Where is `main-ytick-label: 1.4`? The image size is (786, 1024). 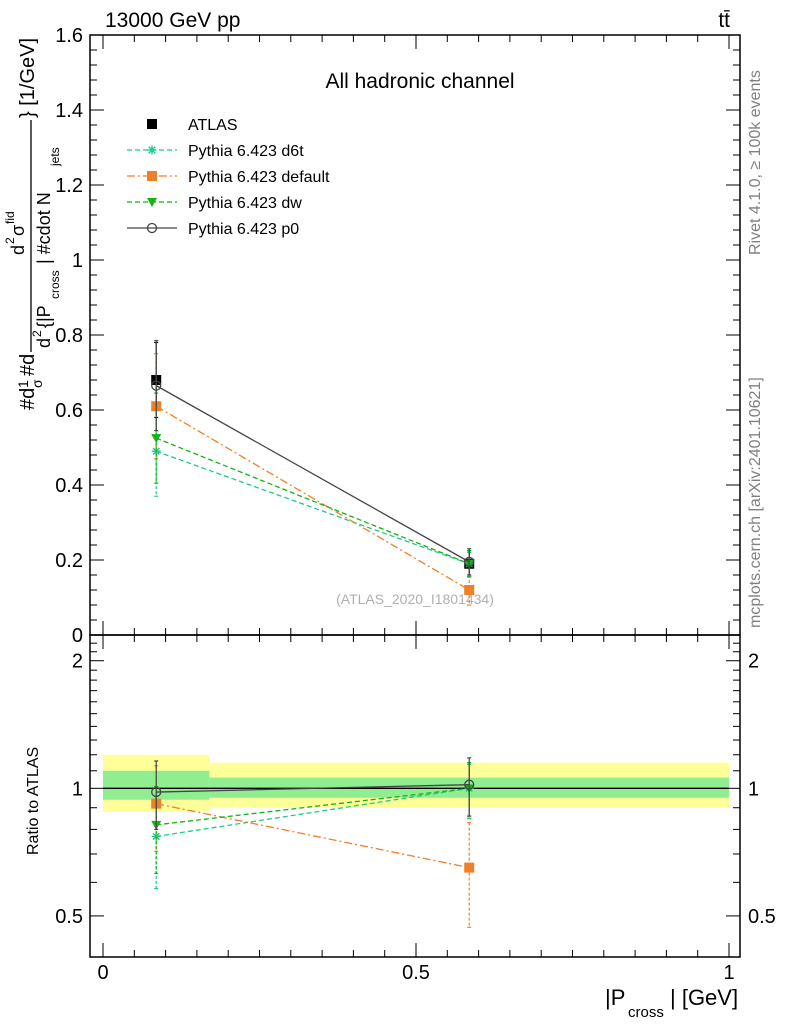 main-ytick-label: 1.4 is located at coordinates (69, 111).